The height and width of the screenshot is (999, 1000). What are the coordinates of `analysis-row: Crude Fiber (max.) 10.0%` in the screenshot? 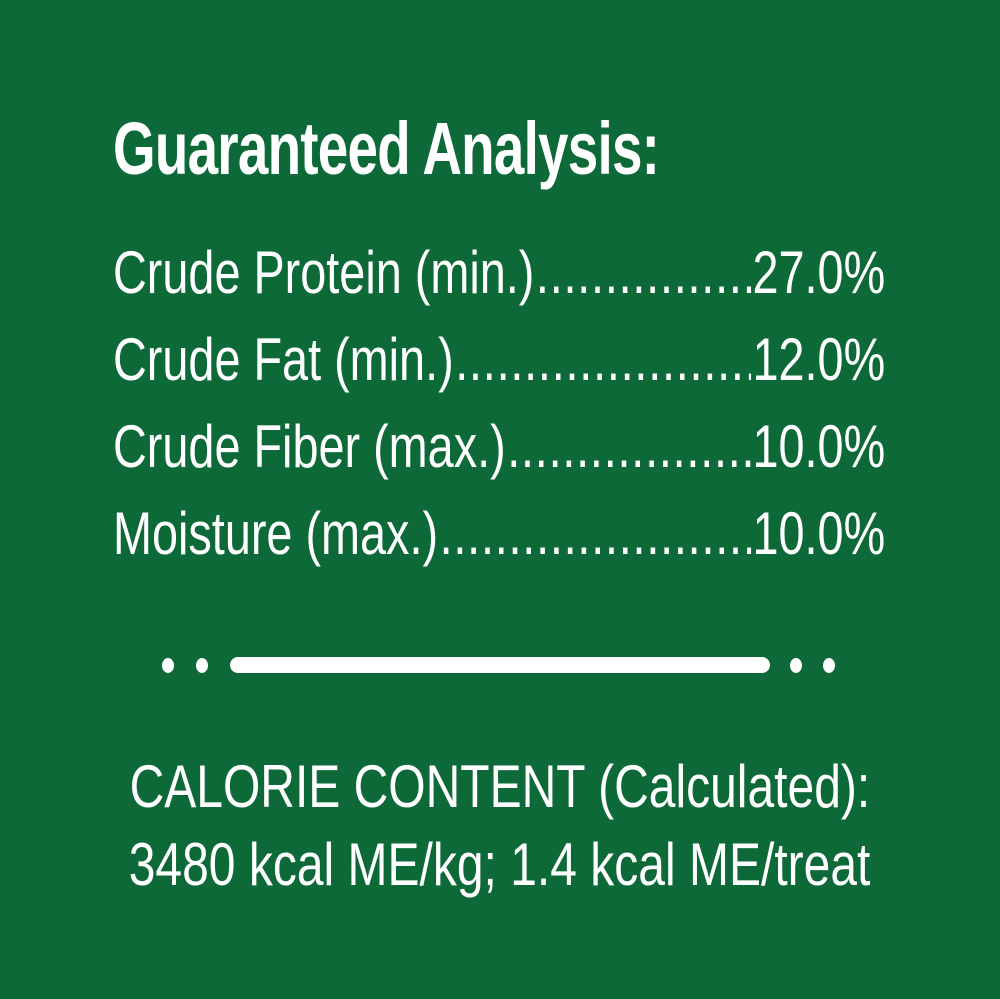 It's located at (499, 455).